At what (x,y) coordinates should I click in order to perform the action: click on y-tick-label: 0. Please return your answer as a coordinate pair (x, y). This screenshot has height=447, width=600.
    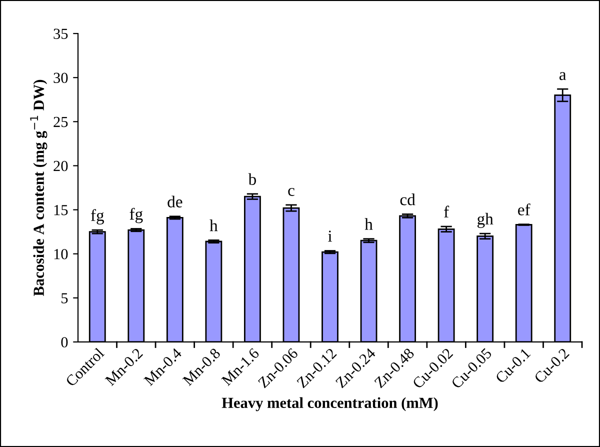
    Looking at the image, I should click on (64, 342).